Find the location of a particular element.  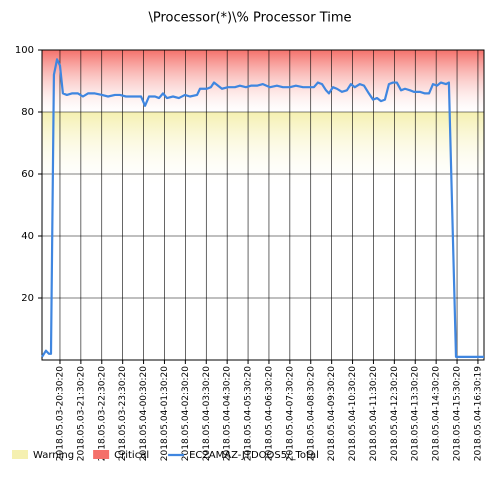

x-tick-label: 2018.05.04-04:30:20 is located at coordinates (228, 413).